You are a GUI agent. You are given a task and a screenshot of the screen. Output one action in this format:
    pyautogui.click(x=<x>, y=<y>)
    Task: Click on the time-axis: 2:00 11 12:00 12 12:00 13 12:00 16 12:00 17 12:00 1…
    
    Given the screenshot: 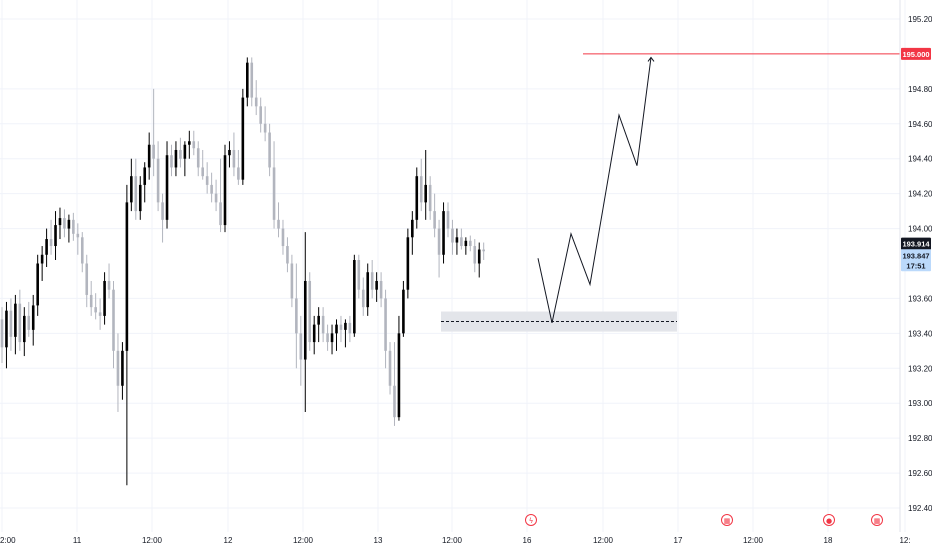 What is the action you would take?
    pyautogui.click(x=455, y=540)
    